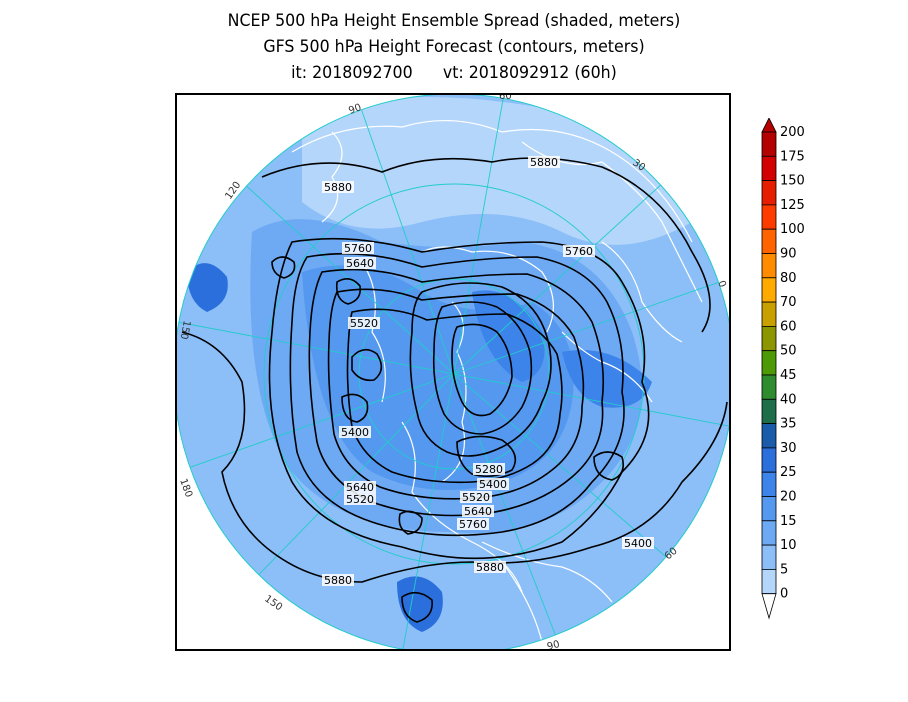 The height and width of the screenshot is (702, 908). What do you see at coordinates (721, 284) in the screenshot?
I see `longitude-label: 0` at bounding box center [721, 284].